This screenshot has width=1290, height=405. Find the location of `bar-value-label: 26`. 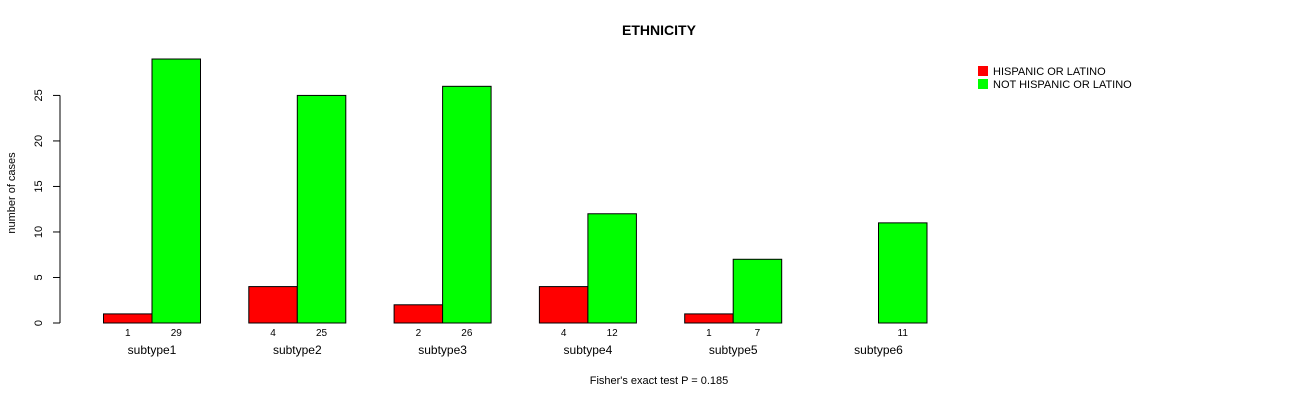

bar-value-label: 26 is located at coordinates (467, 333).